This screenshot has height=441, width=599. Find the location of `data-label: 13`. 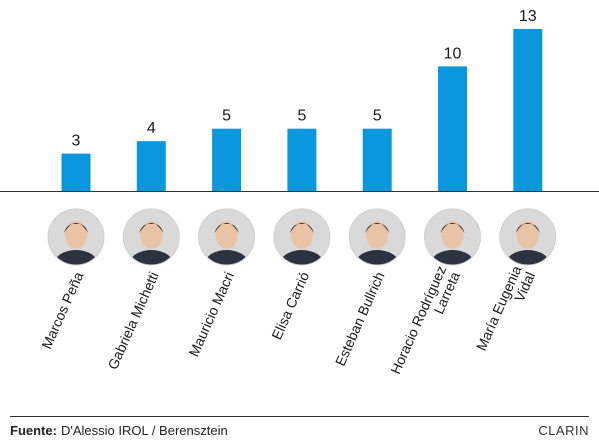

data-label: 13 is located at coordinates (528, 16).